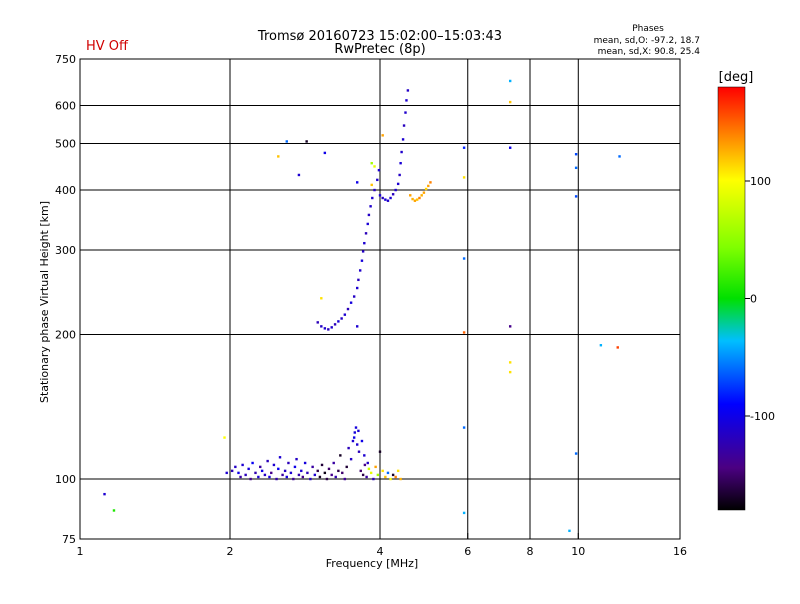 The height and width of the screenshot is (604, 800). Describe the element at coordinates (379, 49) in the screenshot. I see `title-line-2: RwPretec (8p)` at that location.